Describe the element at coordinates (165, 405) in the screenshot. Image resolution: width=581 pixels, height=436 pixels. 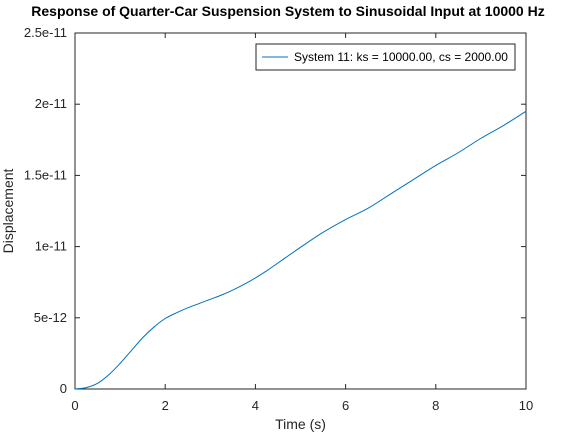
I see `x-tick-label: 2` at that location.